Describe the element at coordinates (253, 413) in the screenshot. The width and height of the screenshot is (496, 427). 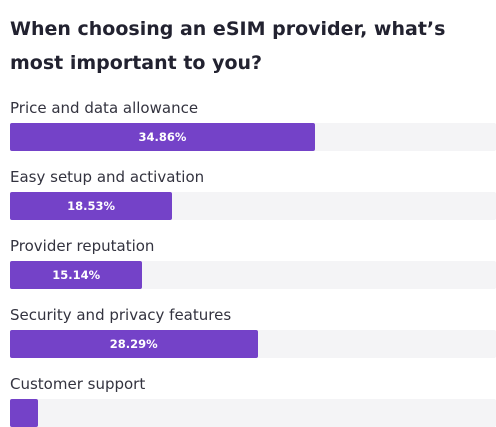
I see `result-track` at that location.